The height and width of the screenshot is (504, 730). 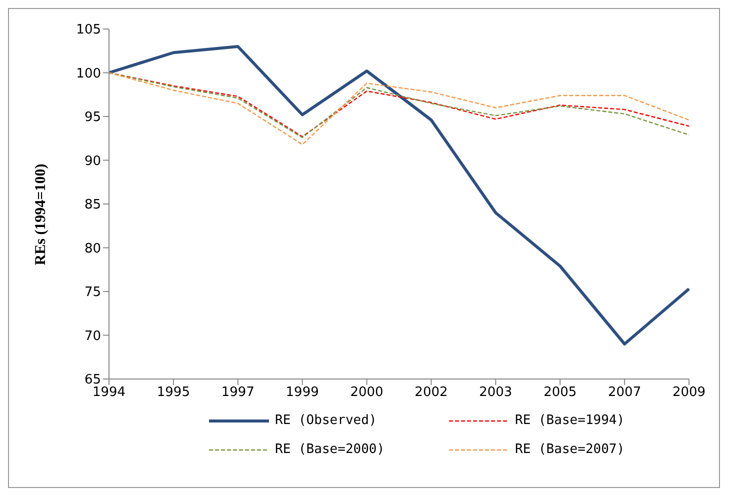 I want to click on x-tick-label: 1994, so click(x=109, y=392).